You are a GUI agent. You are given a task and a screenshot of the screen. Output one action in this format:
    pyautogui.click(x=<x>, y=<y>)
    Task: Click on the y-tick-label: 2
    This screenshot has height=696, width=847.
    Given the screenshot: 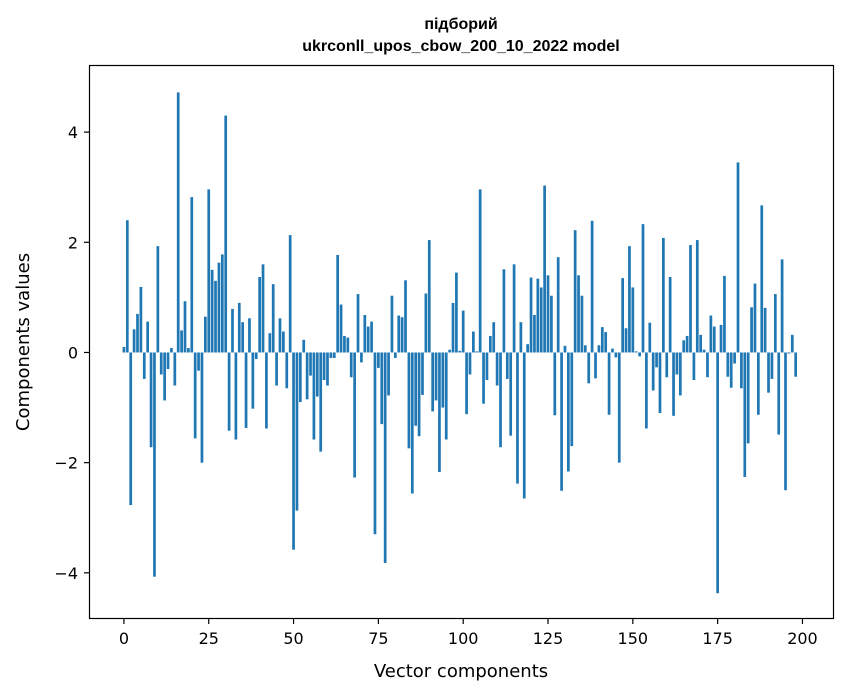 What is the action you would take?
    pyautogui.click(x=73, y=242)
    